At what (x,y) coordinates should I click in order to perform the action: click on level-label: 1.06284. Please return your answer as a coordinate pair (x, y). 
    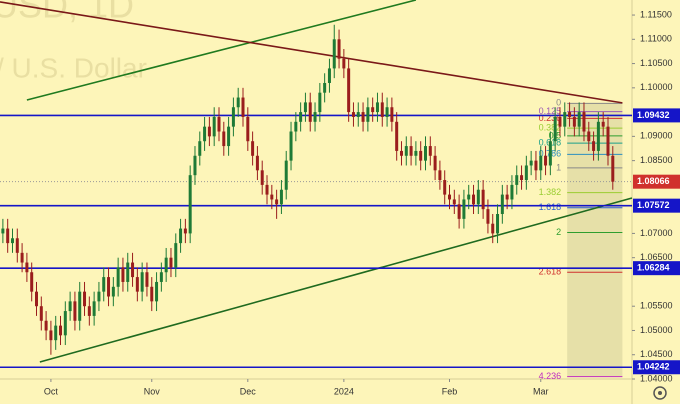
    Looking at the image, I should click on (653, 268).